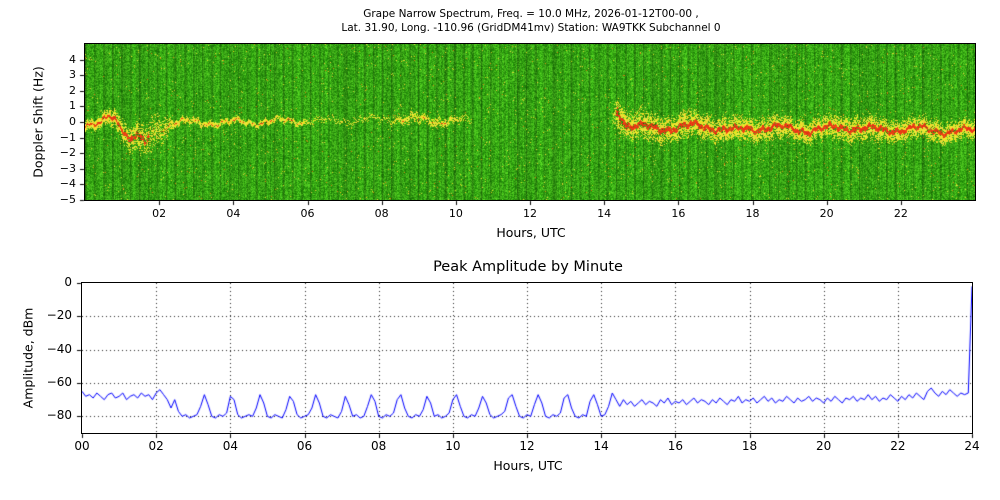 The height and width of the screenshot is (500, 1000). I want to click on amplitude-y-tick-label: −20, so click(59, 315).